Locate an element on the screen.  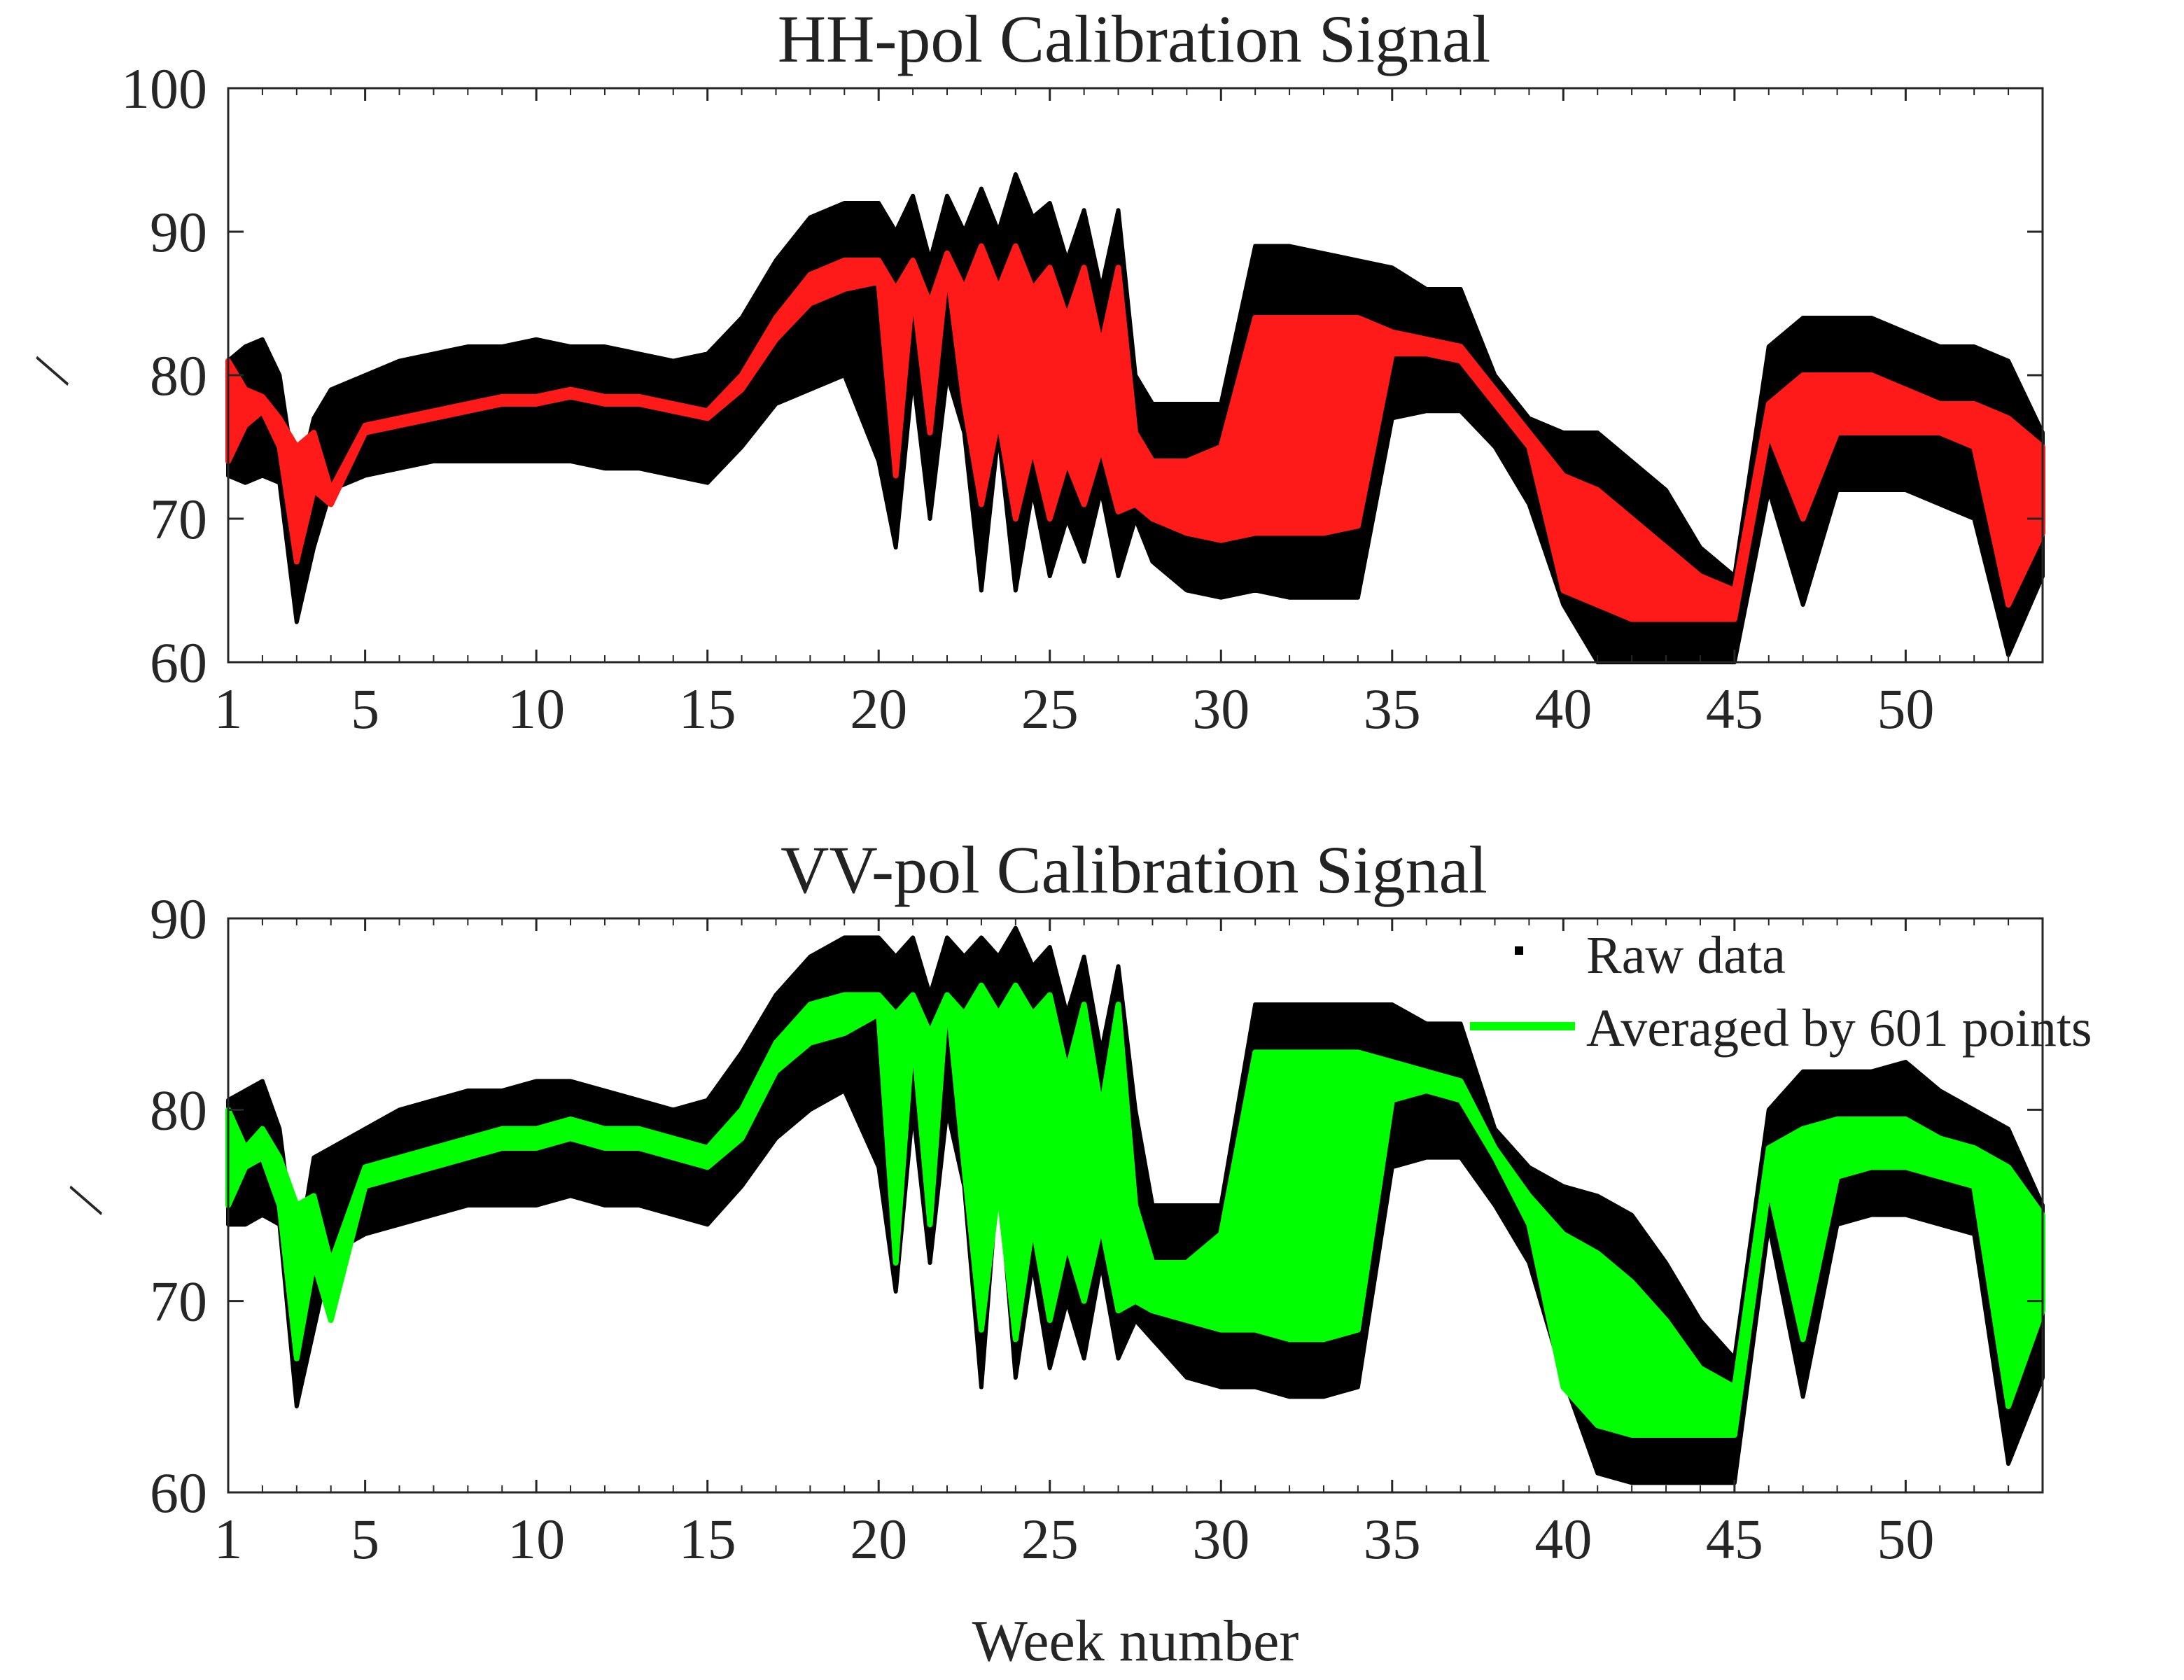
hh-x-tick-label: 20 is located at coordinates (878, 709).